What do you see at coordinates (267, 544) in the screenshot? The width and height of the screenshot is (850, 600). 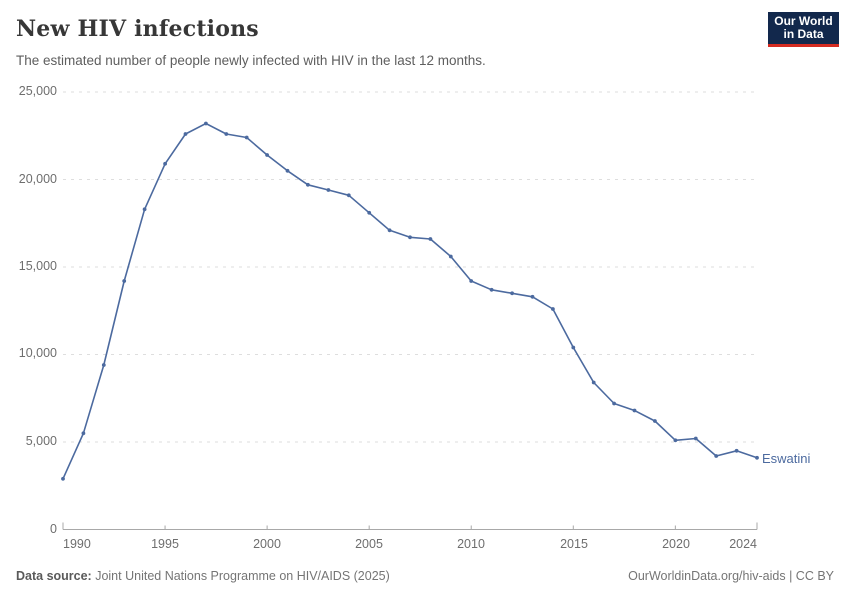 I see `x-tick-2000: 2000` at bounding box center [267, 544].